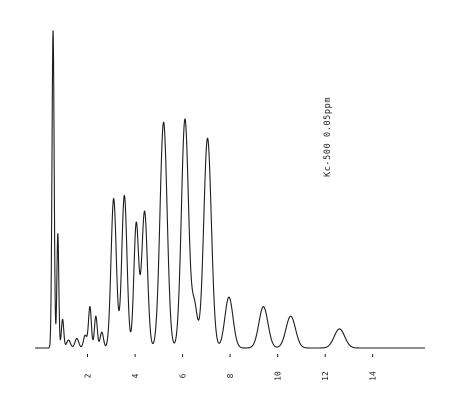 This screenshot has width=460, height=400. I want to click on x-tick-label: 2, so click(88, 375).